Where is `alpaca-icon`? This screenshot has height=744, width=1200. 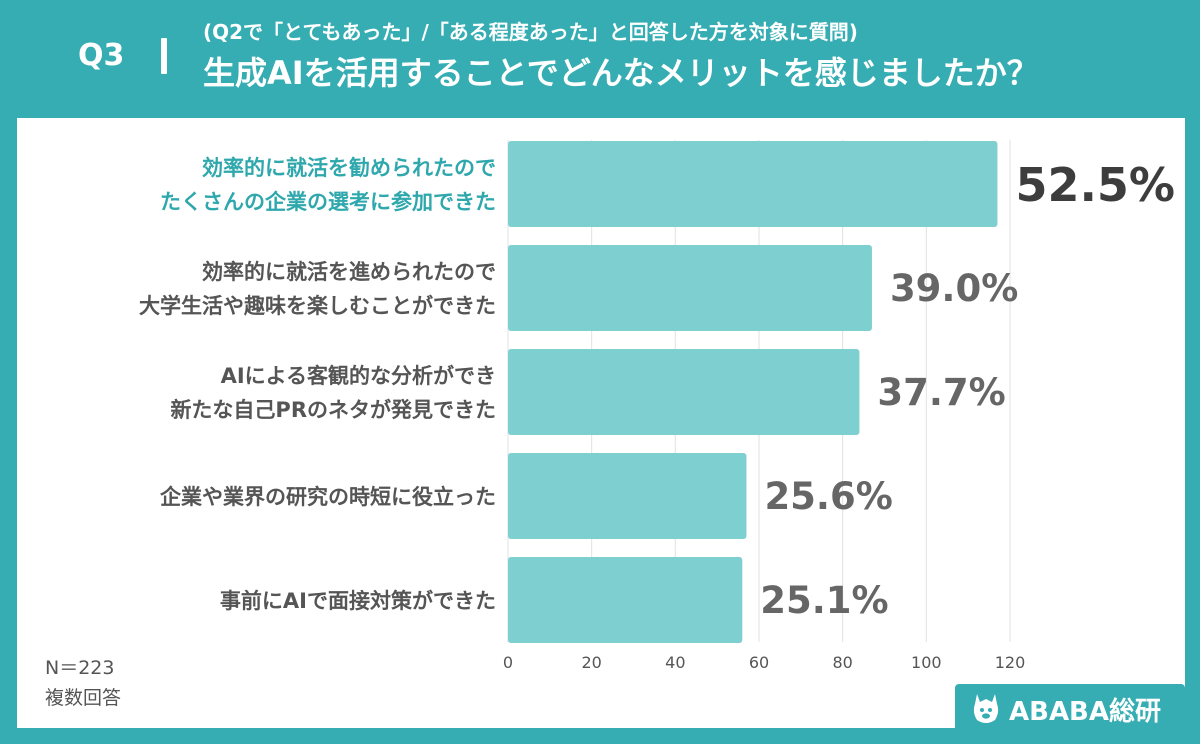
alpaca-icon is located at coordinates (986, 708).